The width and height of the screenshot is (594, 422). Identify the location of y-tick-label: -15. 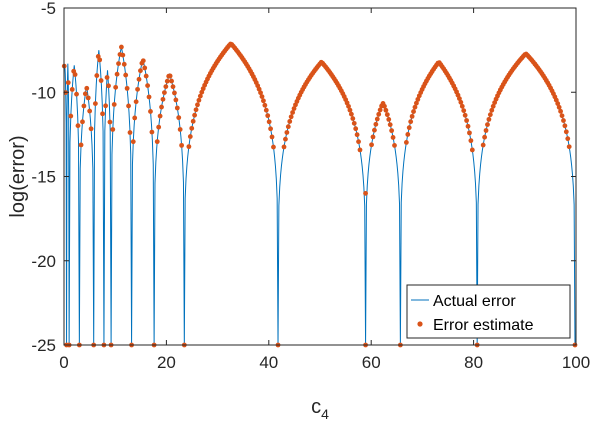
(43, 177).